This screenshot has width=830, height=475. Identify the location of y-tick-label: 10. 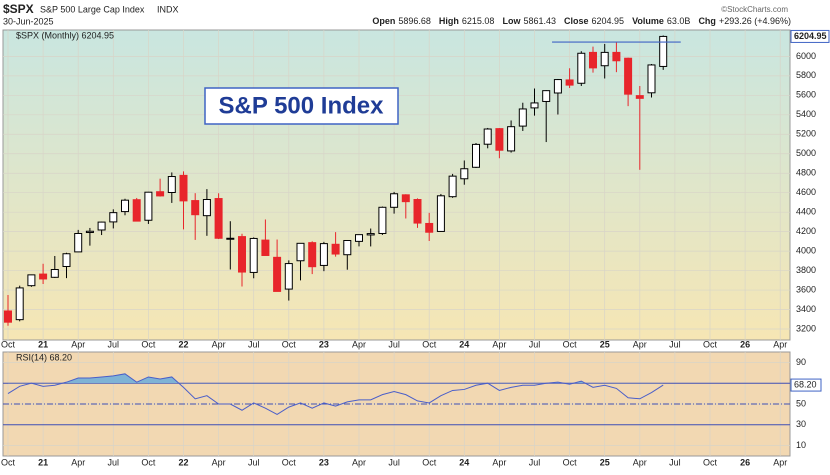
(801, 445).